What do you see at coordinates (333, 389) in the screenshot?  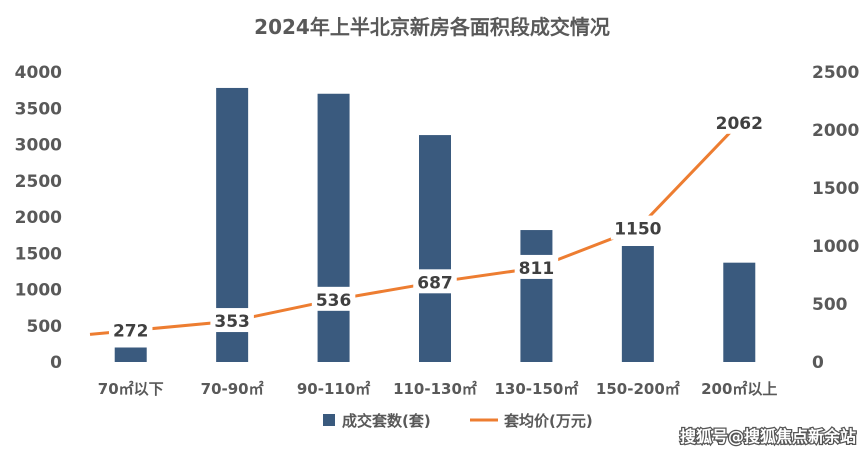 I see `x-tick-label: 90-110㎡` at bounding box center [333, 389].